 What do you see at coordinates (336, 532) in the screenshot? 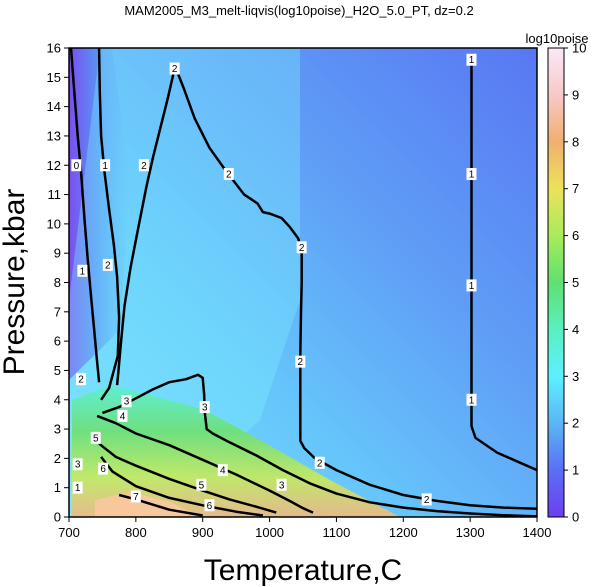
I see `x-tick-label: 1100` at bounding box center [336, 532].